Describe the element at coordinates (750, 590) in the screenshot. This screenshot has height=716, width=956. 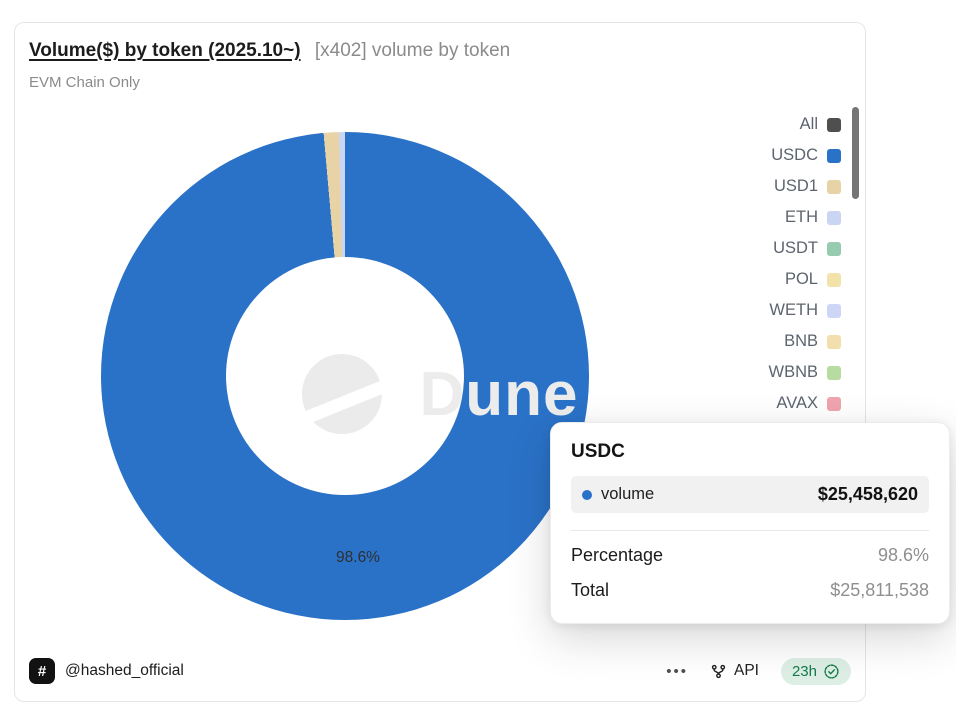
I see `tooltip-row-total: Total $25,811,538` at that location.